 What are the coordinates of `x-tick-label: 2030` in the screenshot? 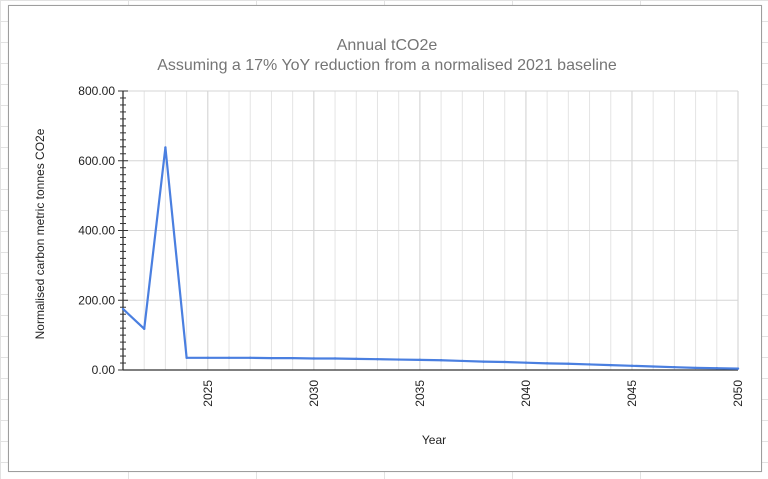 It's located at (314, 393).